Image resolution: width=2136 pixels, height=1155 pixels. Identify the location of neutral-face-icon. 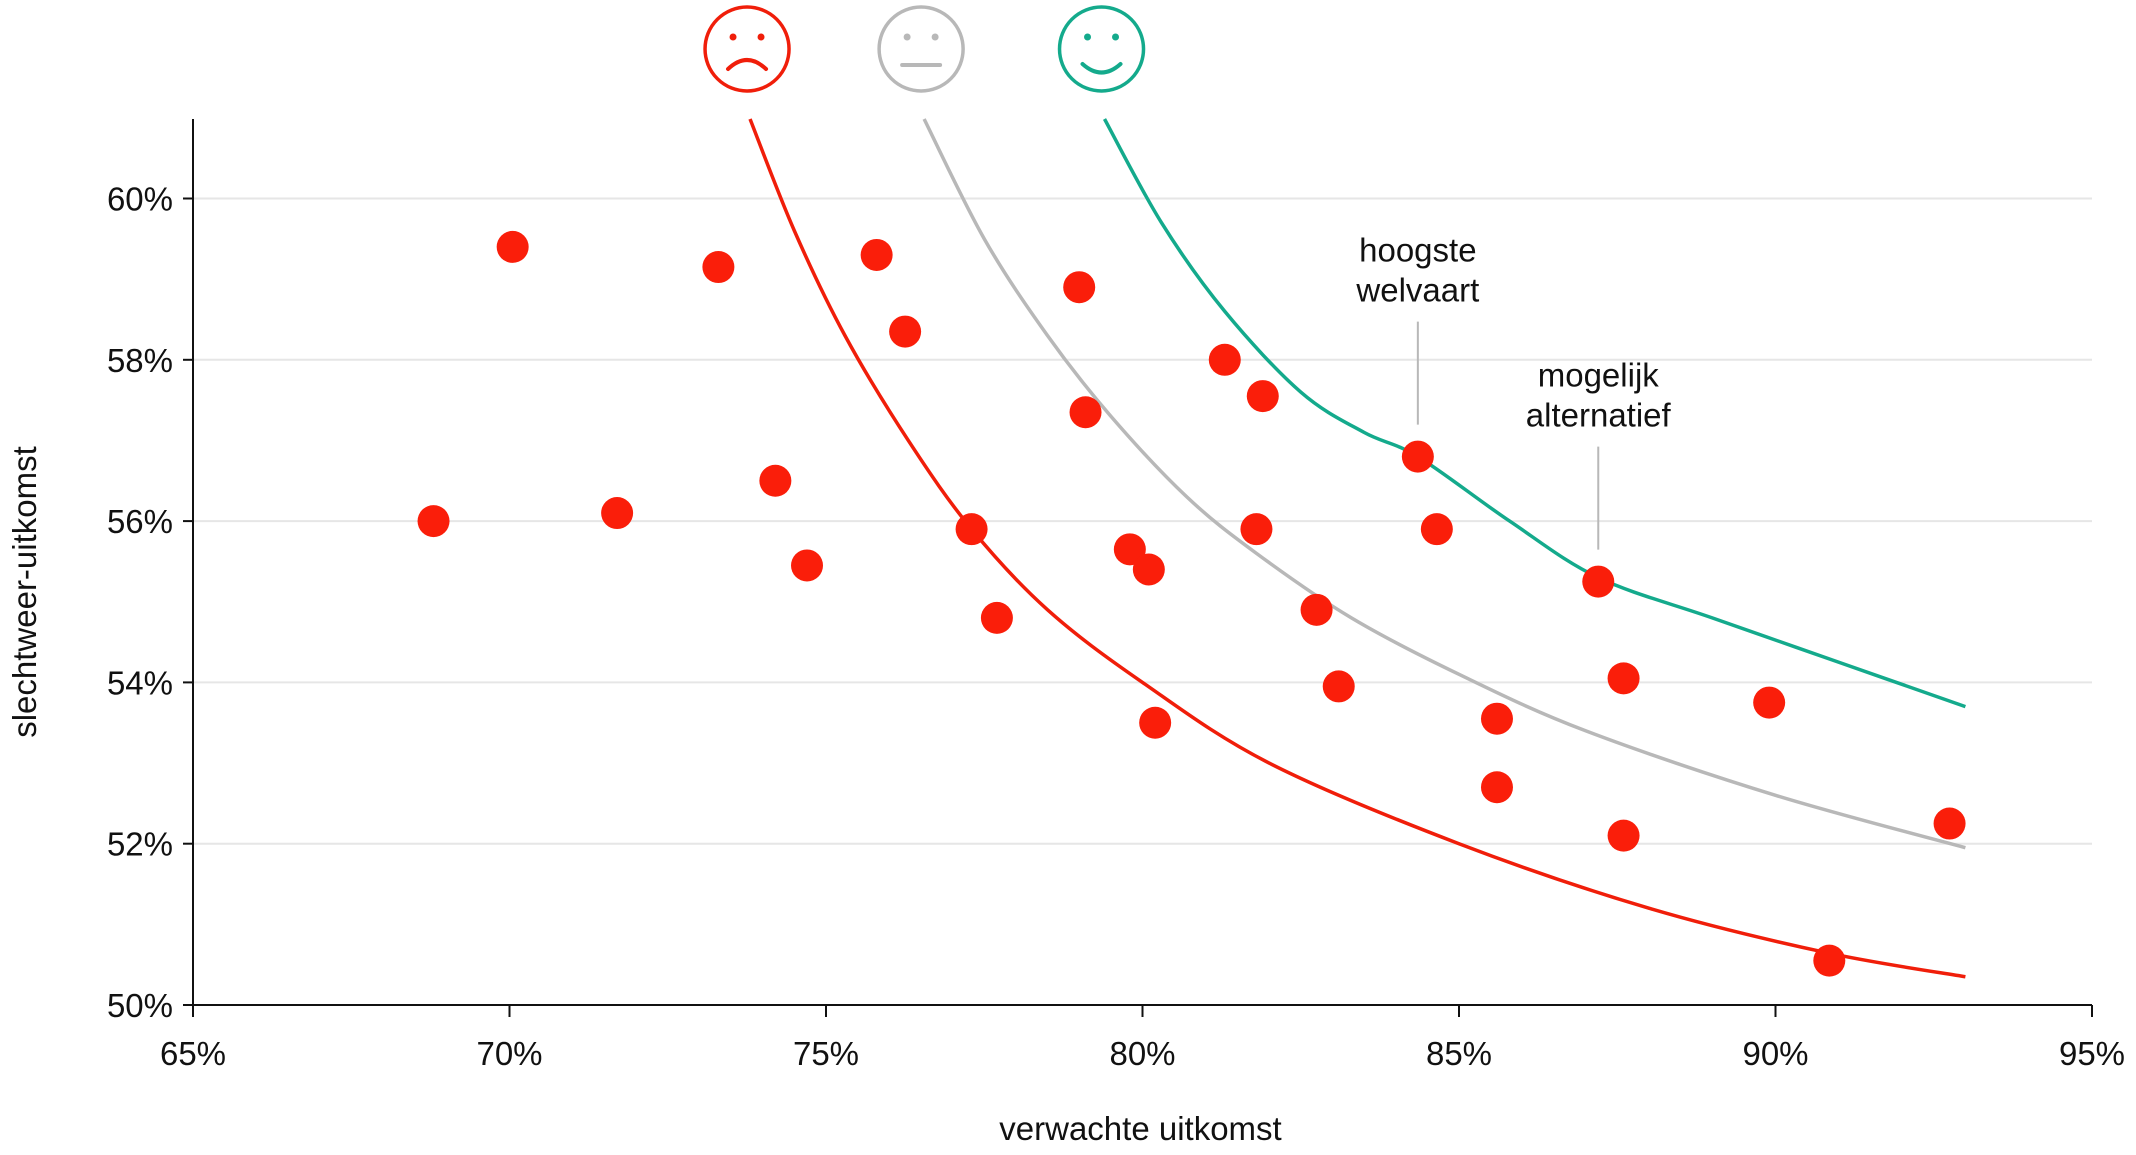
(921, 49).